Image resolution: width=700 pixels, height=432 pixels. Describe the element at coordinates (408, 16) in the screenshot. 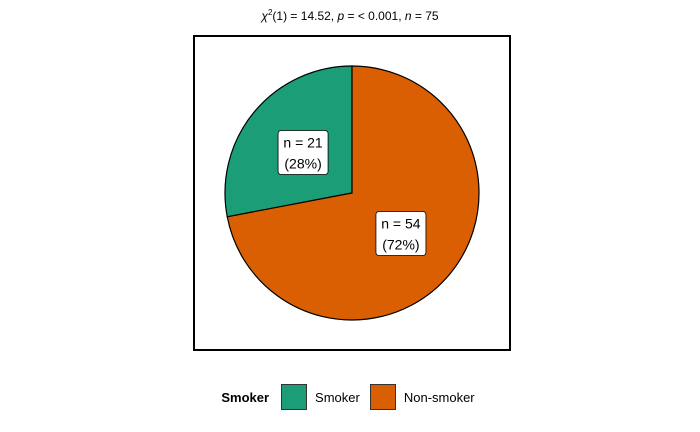

I see `n-symbol: n` at that location.